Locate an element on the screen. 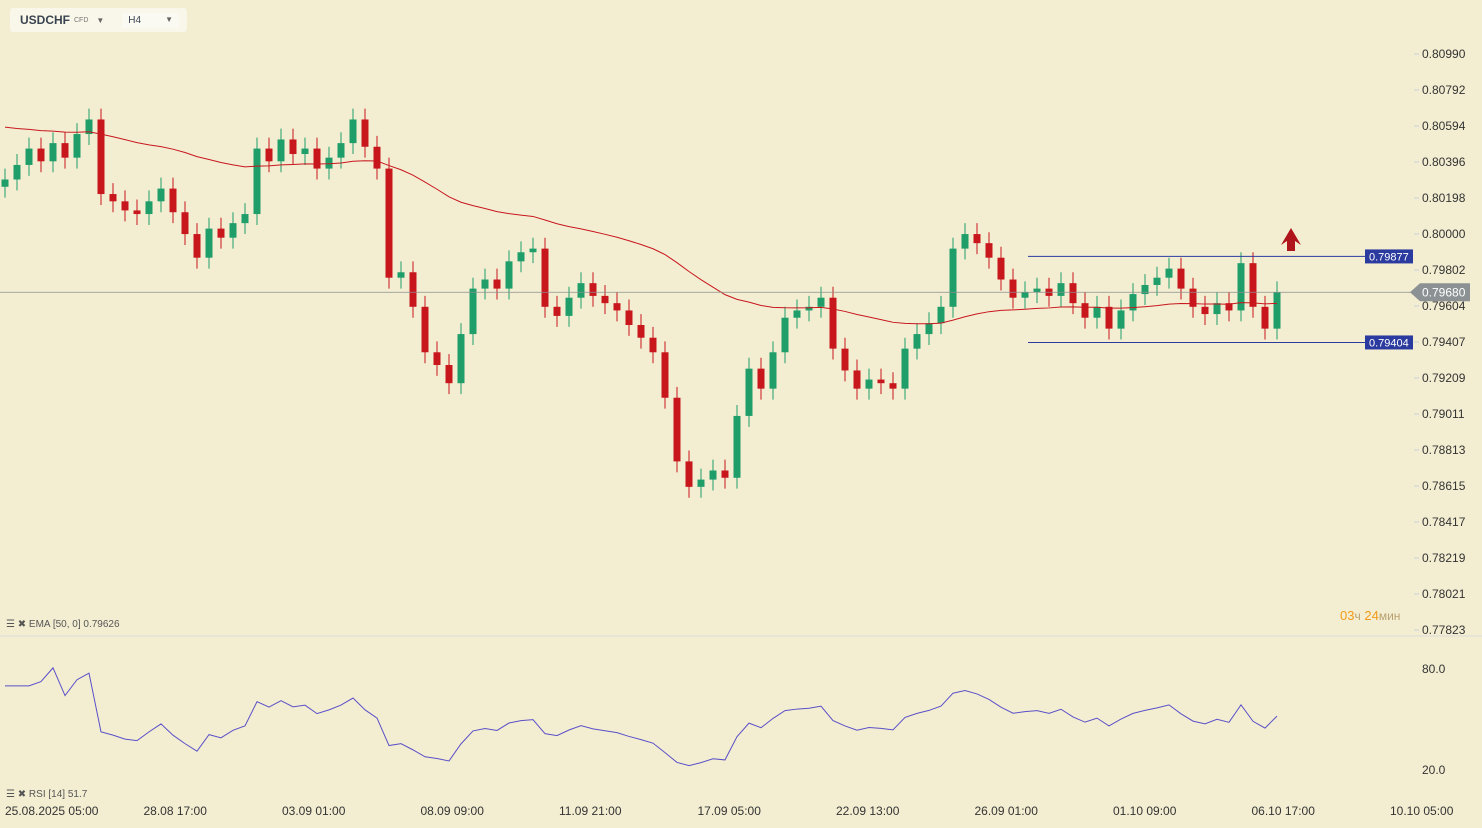 The image size is (1482, 828). x-tick-label: 03.09 01:00 is located at coordinates (314, 811).